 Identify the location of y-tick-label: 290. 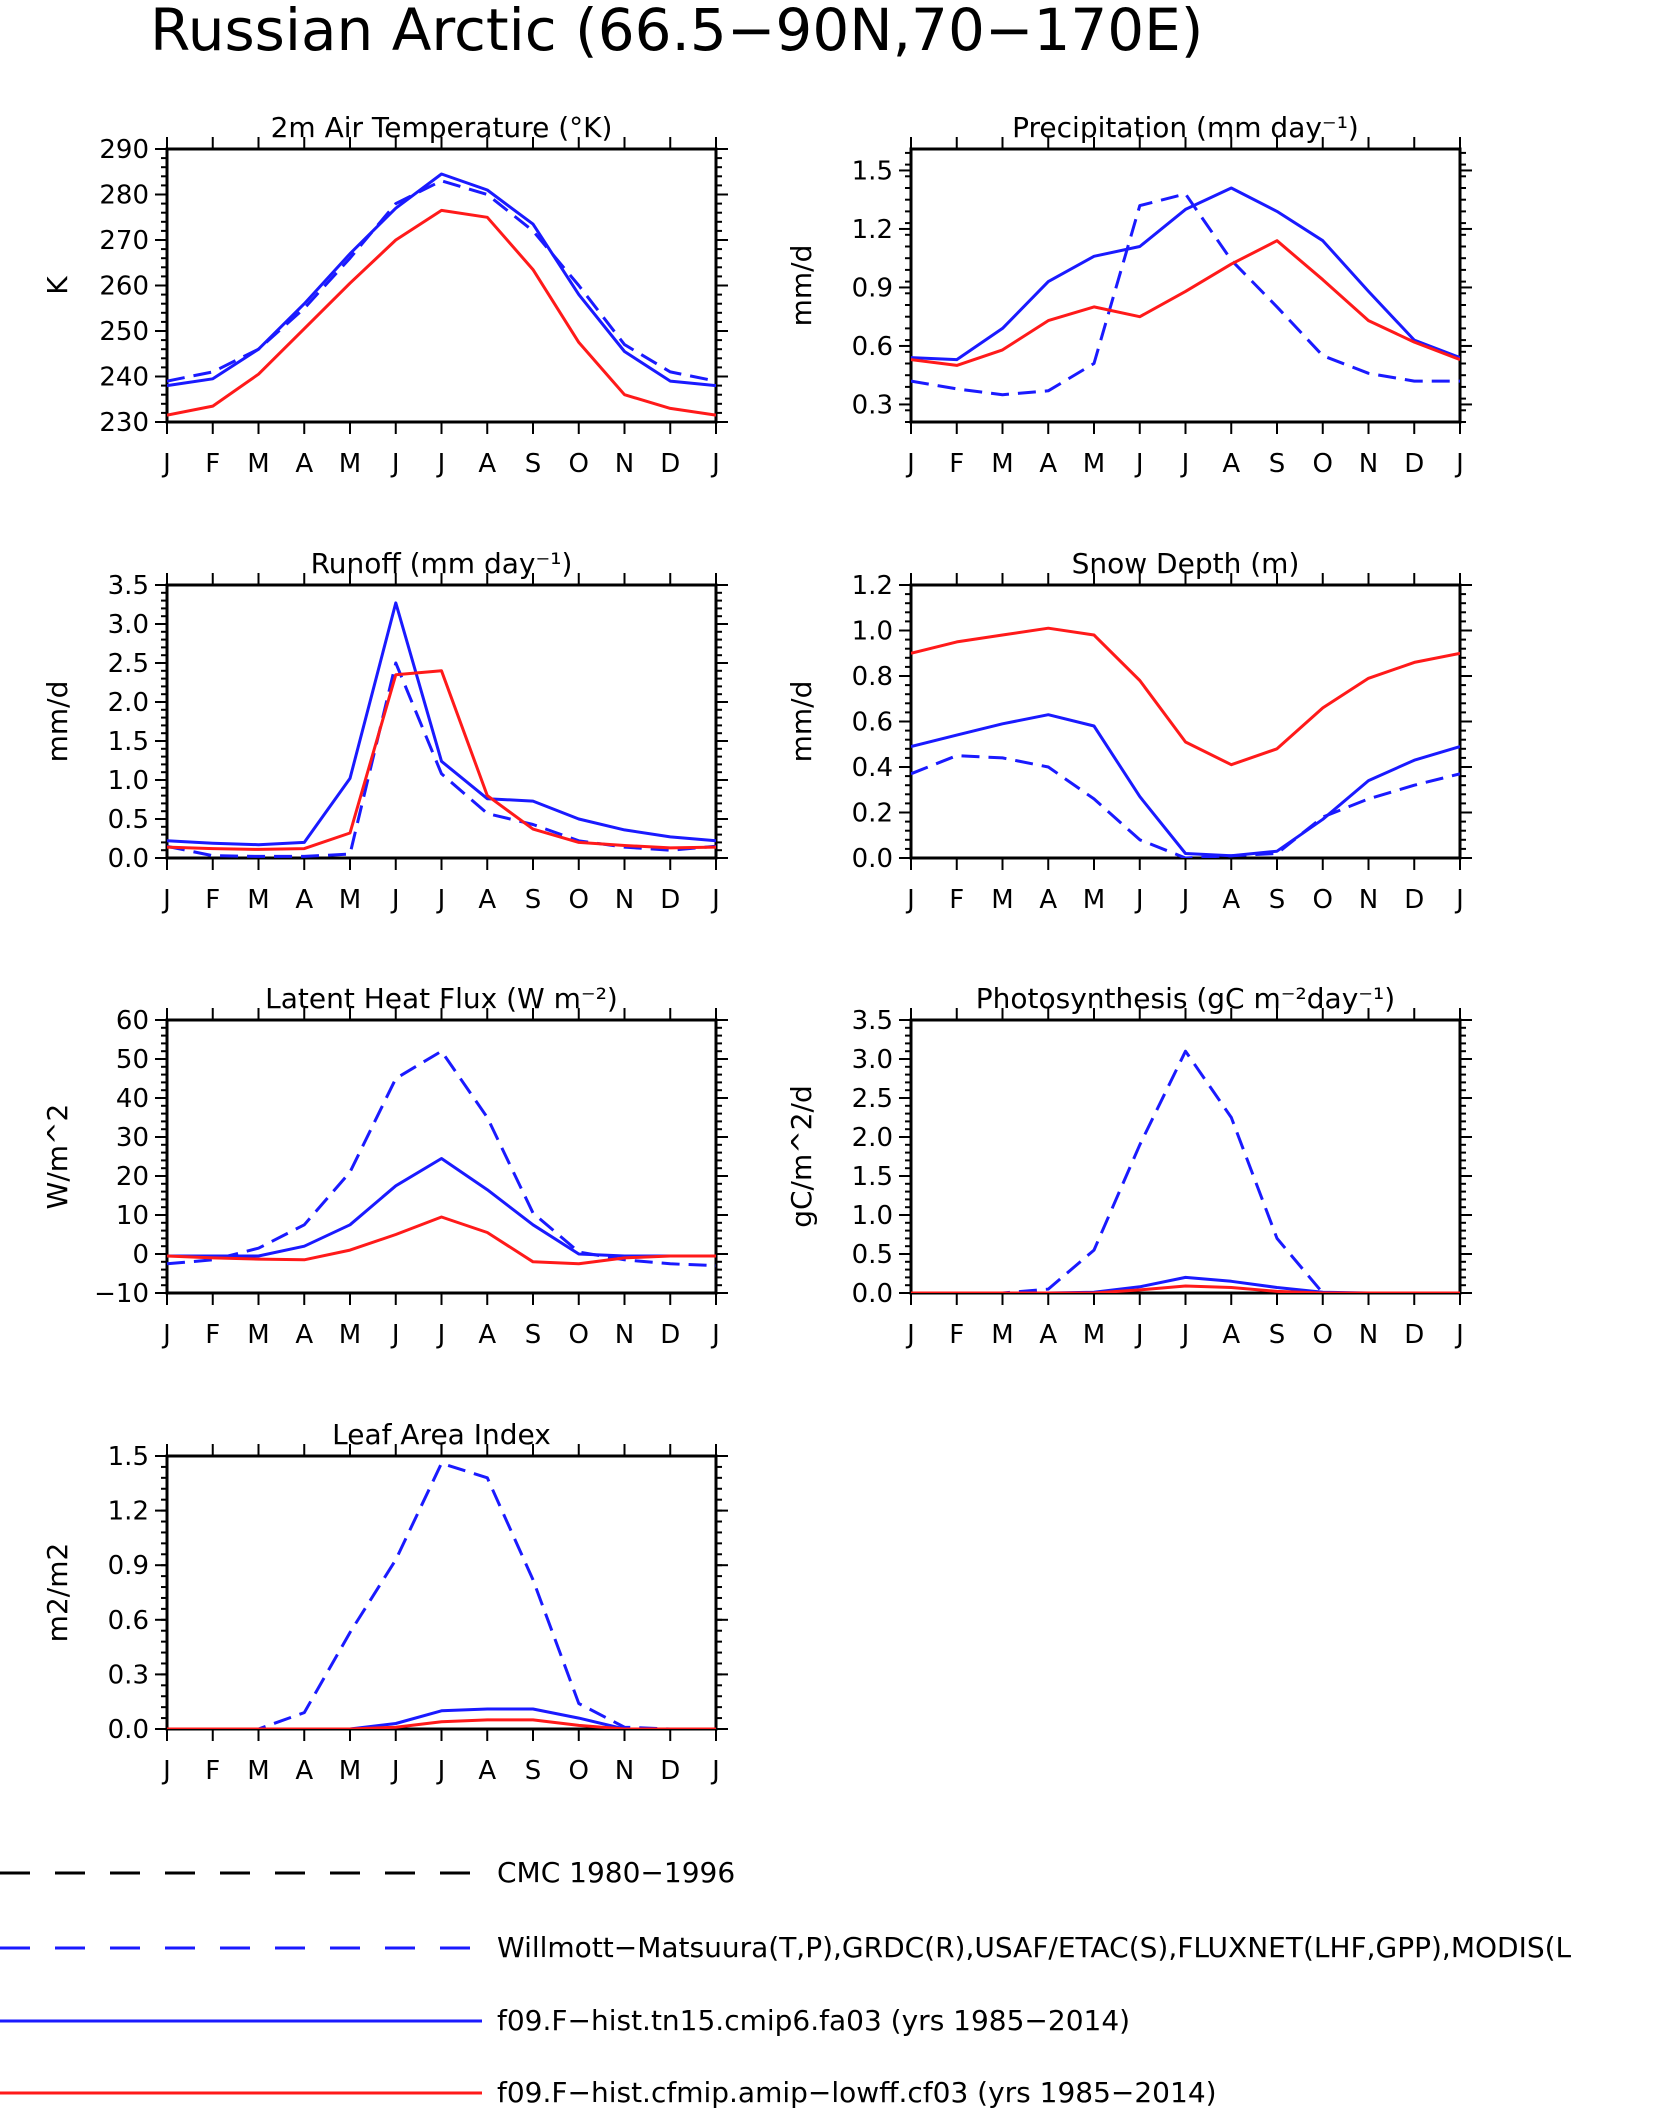
(124, 150).